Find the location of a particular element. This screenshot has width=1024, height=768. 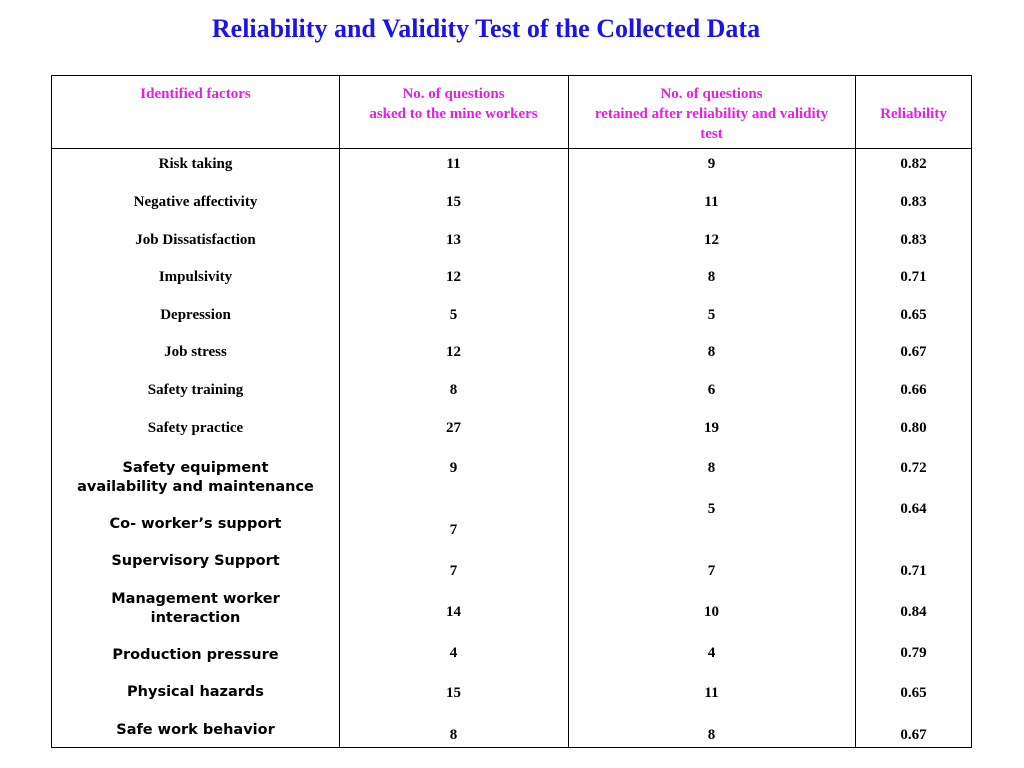

row-2-asked: 15 is located at coordinates (453, 202).